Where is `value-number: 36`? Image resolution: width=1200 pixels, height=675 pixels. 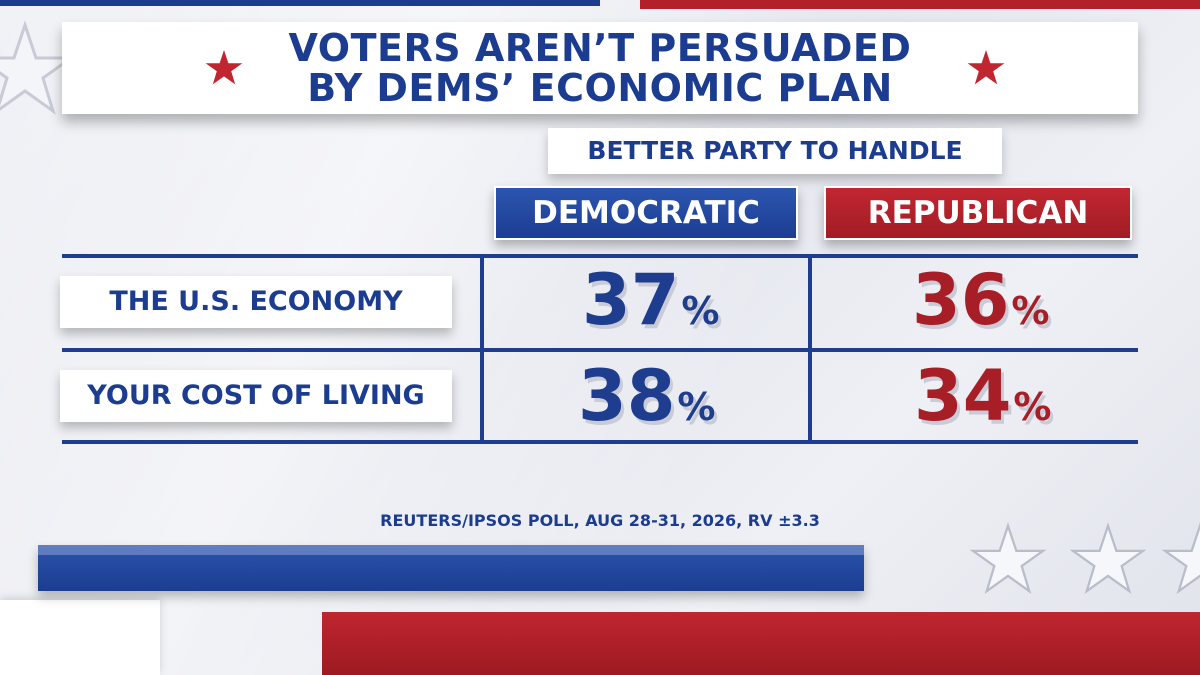 value-number: 36 is located at coordinates (961, 300).